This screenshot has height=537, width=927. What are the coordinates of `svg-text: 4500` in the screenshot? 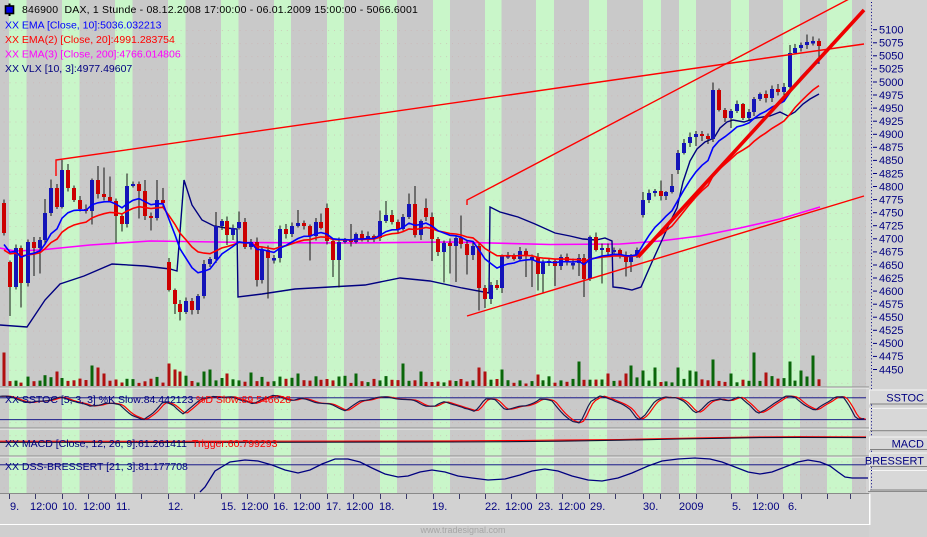 It's located at (891, 344).